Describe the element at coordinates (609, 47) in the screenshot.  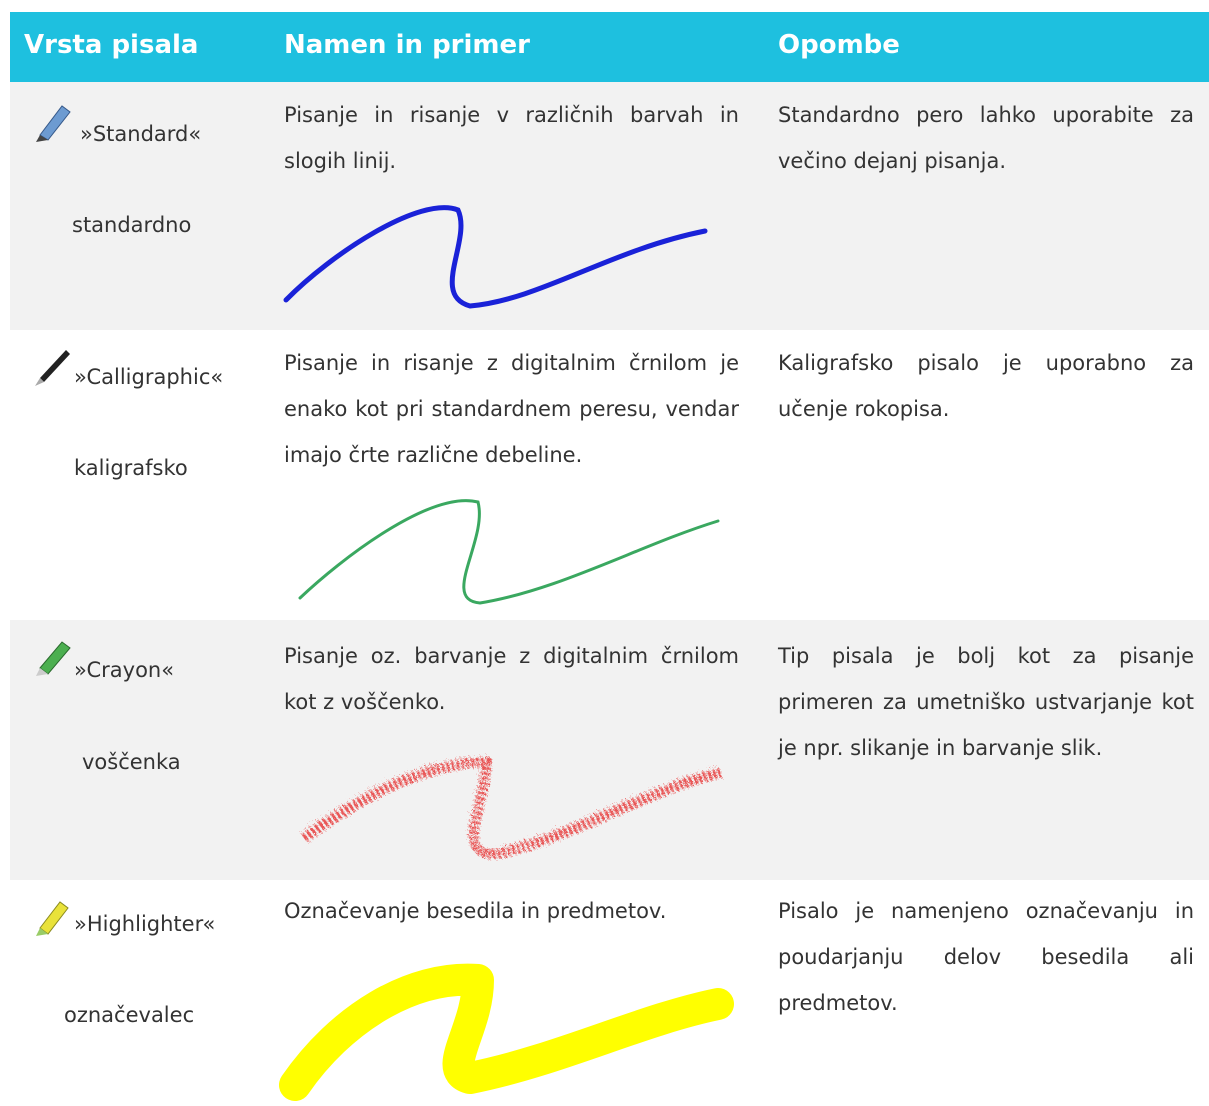
I see `table-header: Vrsta pisala Namen in primer Opombe` at that location.